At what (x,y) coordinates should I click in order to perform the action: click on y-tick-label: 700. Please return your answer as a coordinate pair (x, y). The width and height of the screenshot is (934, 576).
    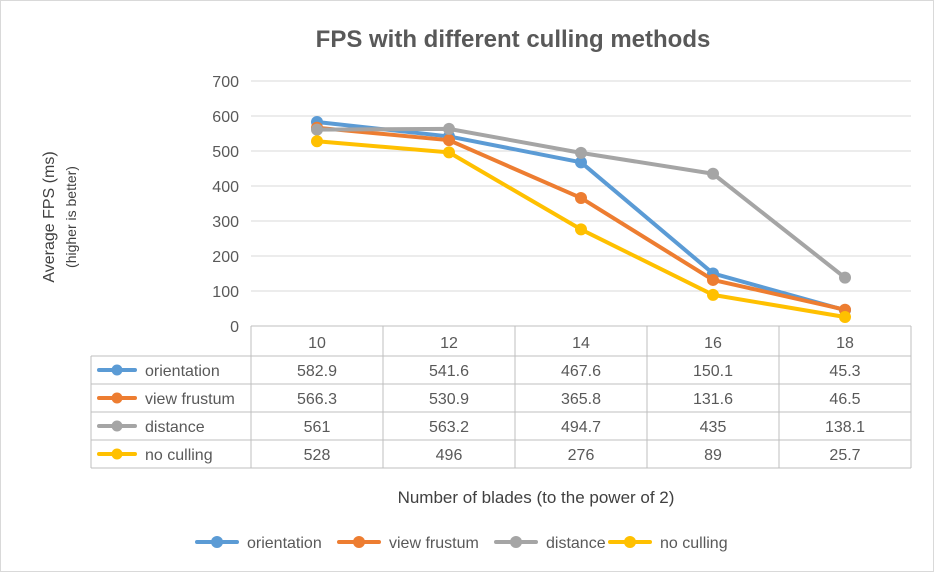
    Looking at the image, I should click on (225, 82).